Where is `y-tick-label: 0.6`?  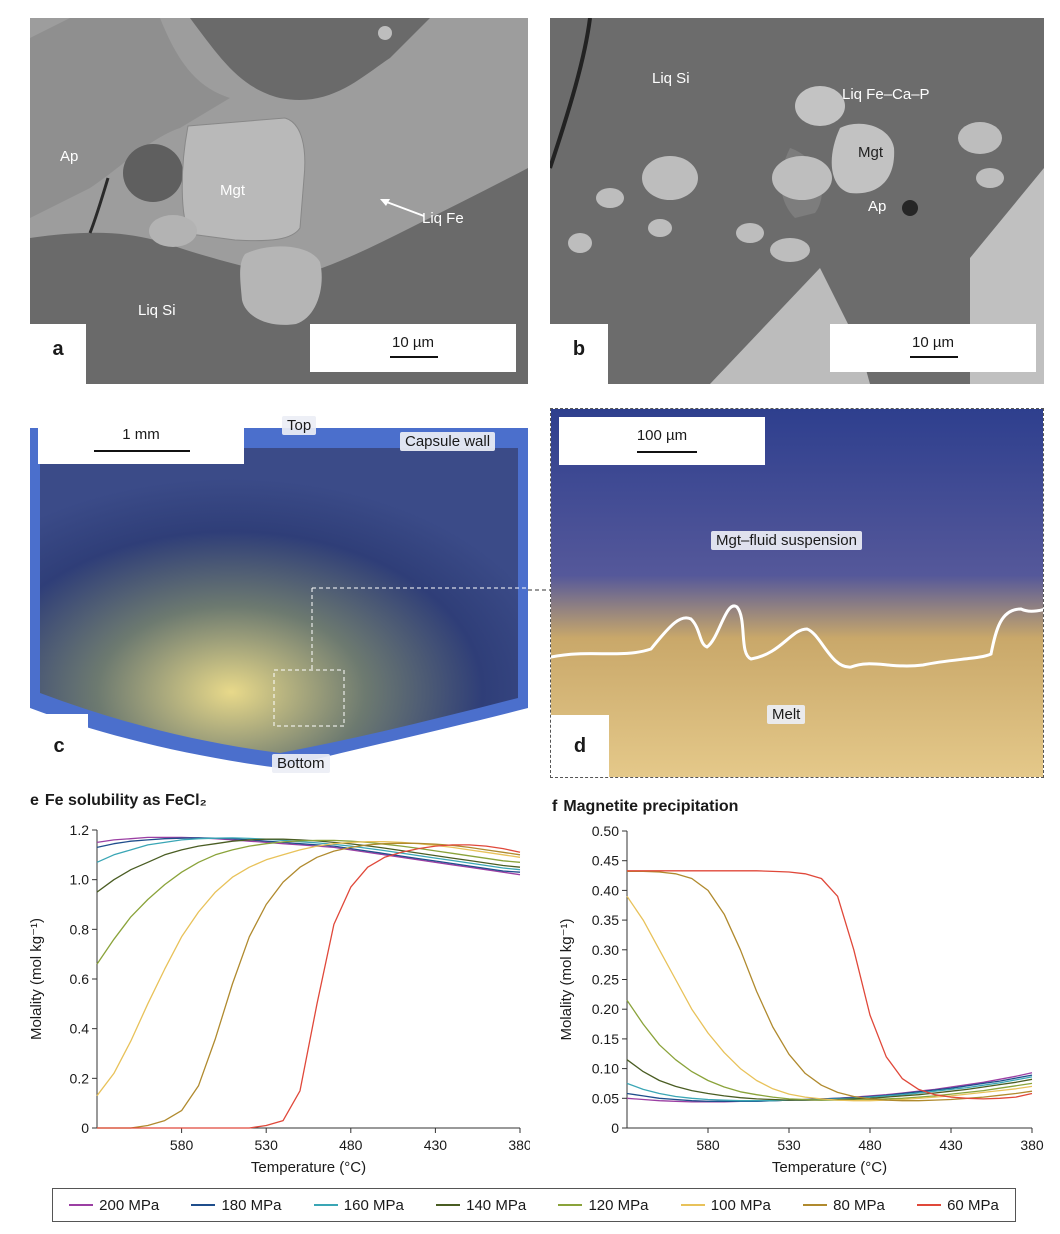 y-tick-label: 0.6 is located at coordinates (80, 979).